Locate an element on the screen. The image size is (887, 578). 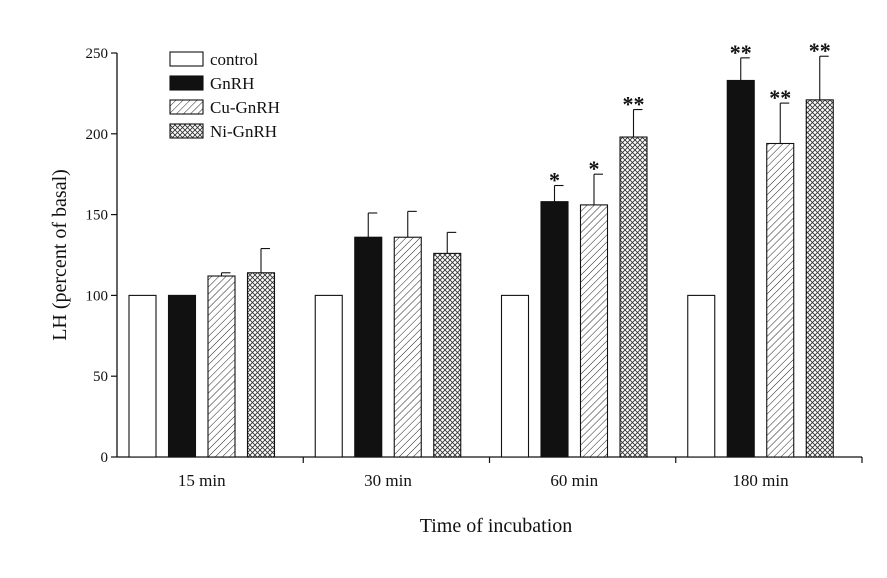
legend-label: GnRH is located at coordinates (232, 83).